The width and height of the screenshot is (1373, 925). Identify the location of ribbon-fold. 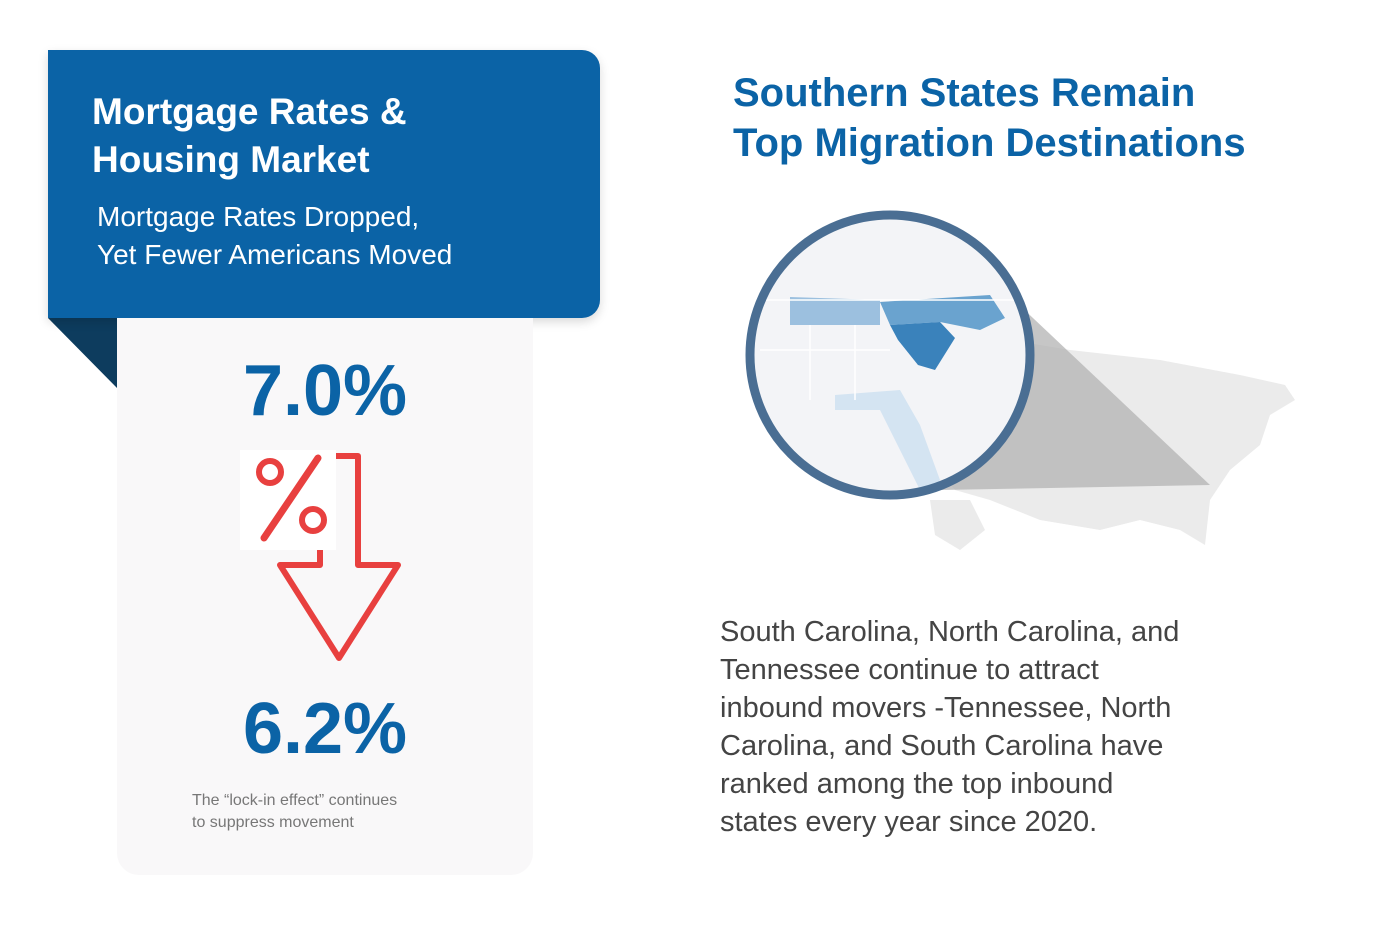
(82, 353).